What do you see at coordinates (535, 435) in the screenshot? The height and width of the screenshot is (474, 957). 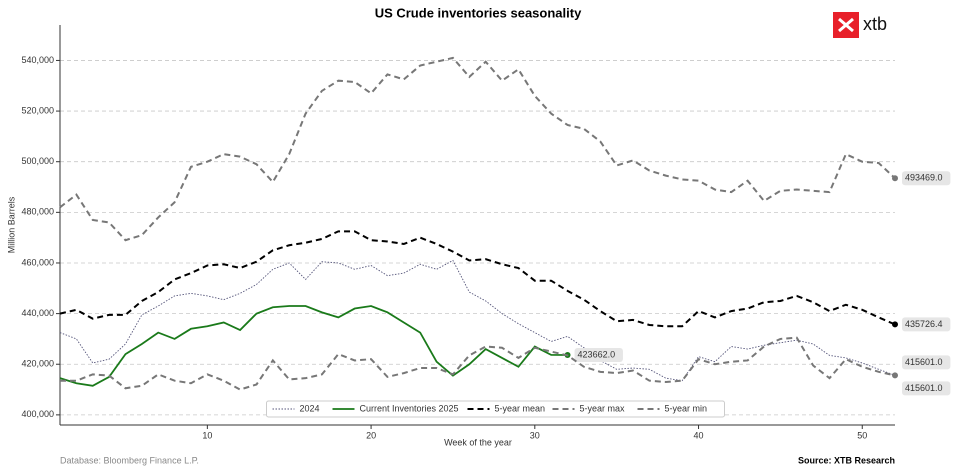 I see `x-tick-label: 30` at bounding box center [535, 435].